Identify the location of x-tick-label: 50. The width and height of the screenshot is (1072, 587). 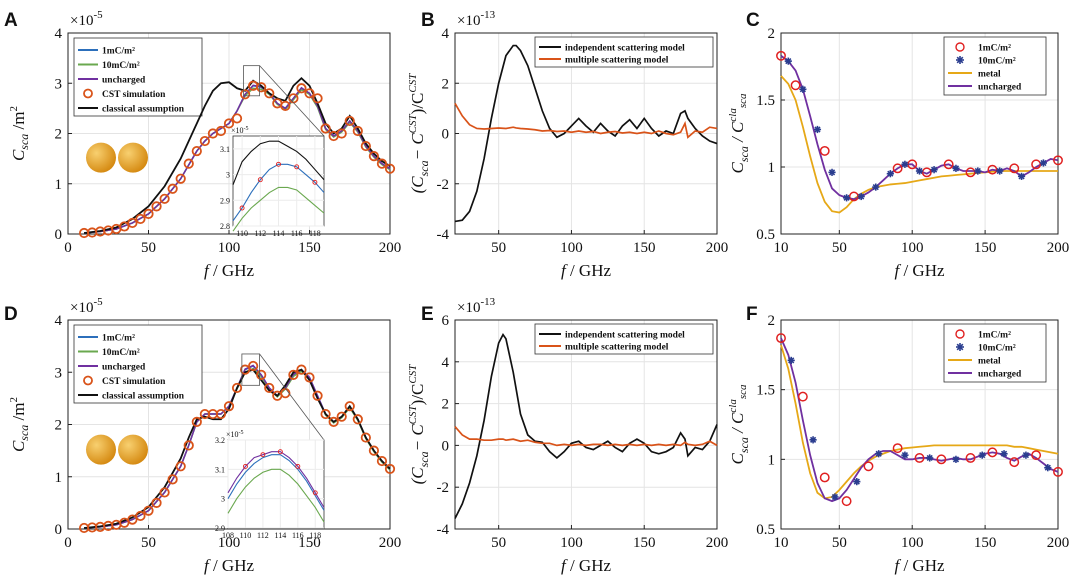
(498, 248).